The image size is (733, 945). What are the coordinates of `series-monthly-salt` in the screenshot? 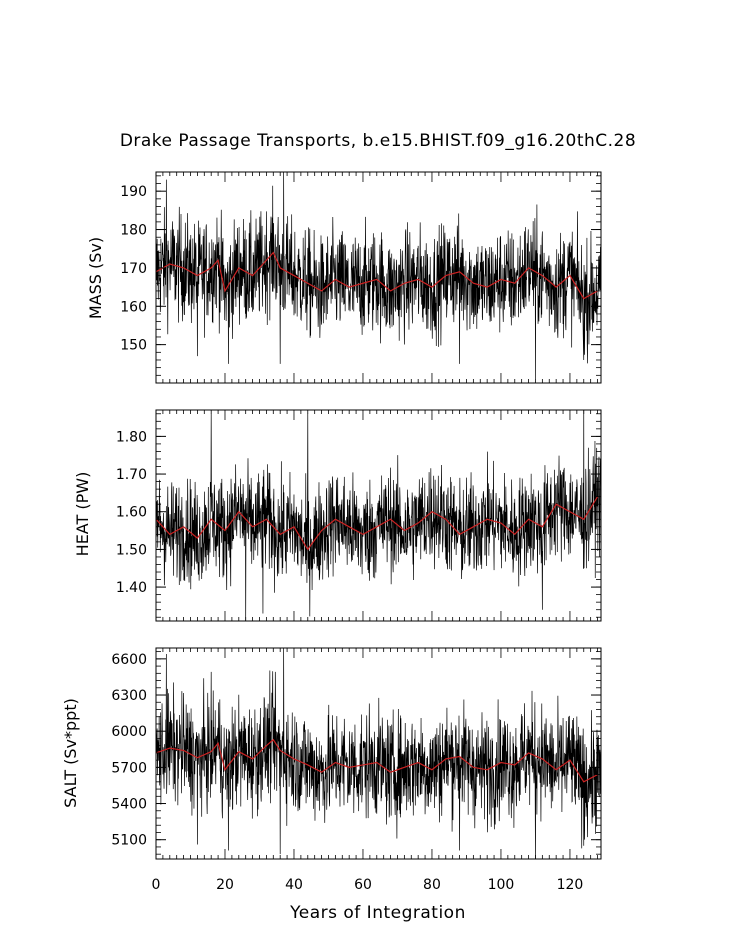 It's located at (378, 753).